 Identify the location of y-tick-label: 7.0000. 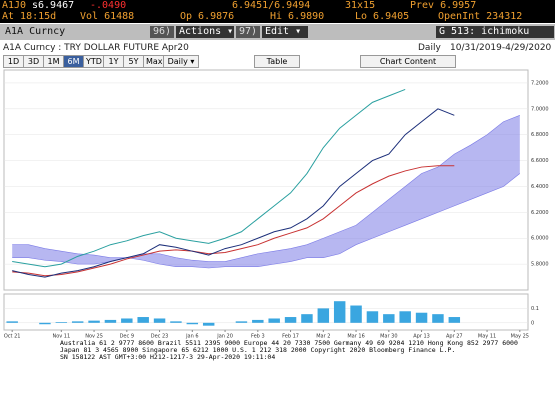
(540, 109).